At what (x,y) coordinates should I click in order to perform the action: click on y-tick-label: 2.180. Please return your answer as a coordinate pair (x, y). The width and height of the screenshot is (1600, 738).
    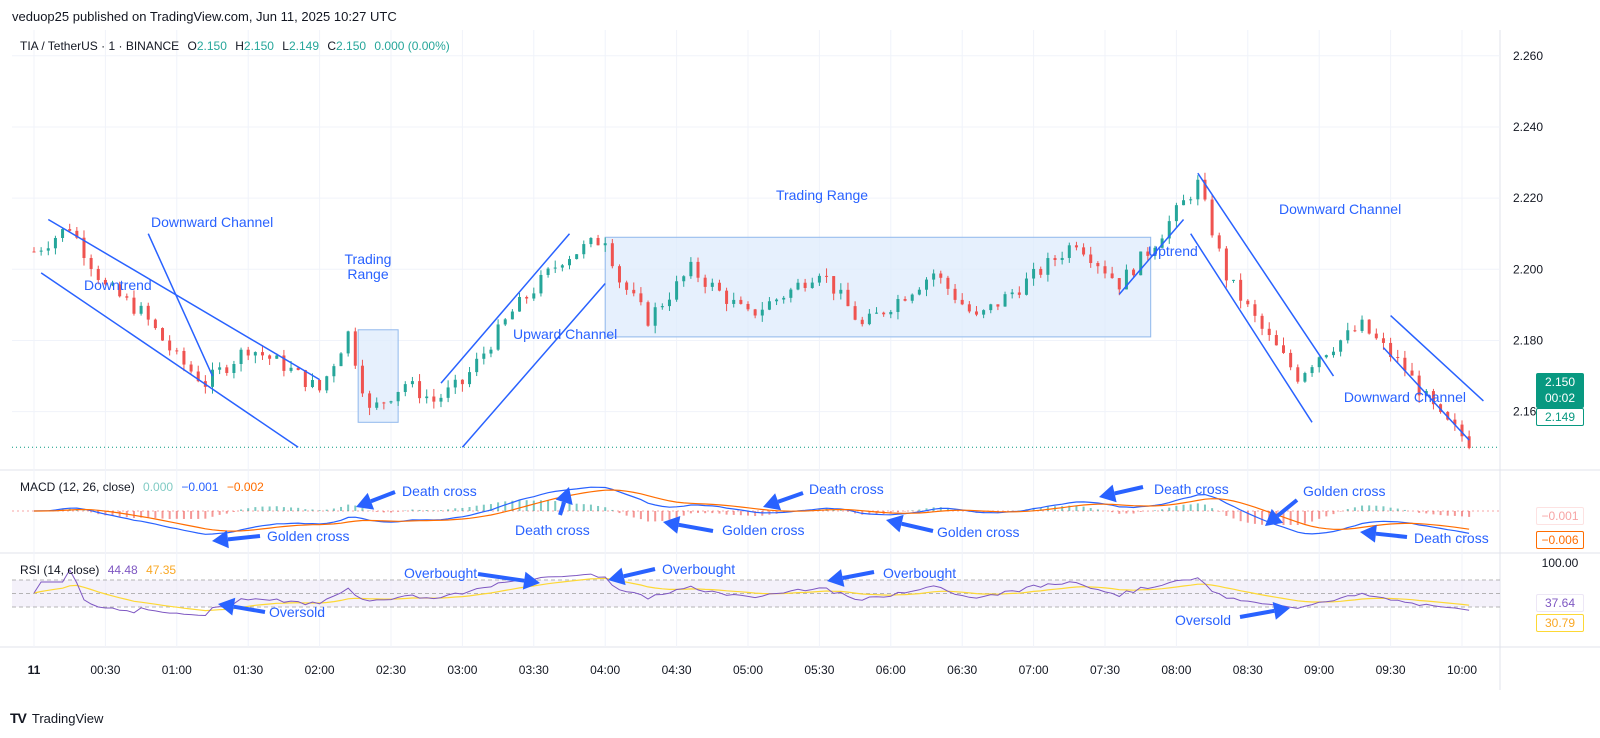
    Looking at the image, I should click on (1528, 340).